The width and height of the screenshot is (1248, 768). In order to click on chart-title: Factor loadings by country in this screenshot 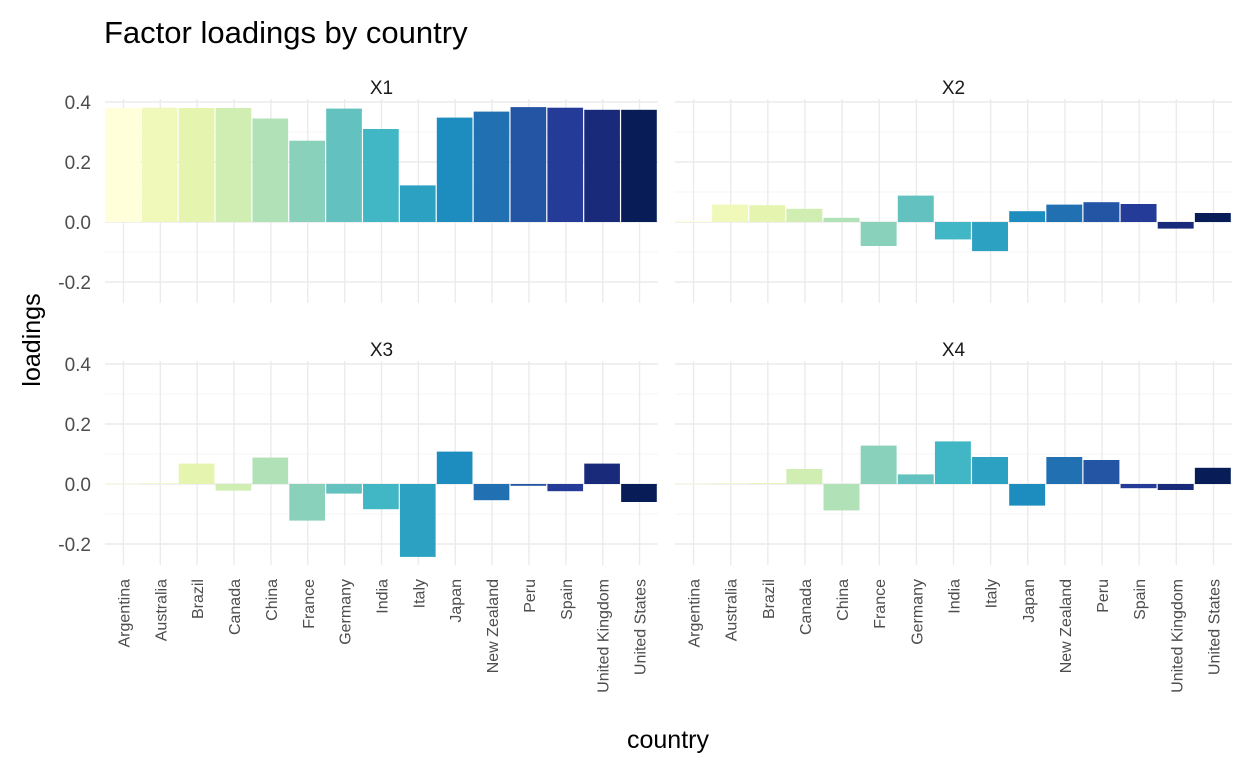, I will do `click(286, 32)`.